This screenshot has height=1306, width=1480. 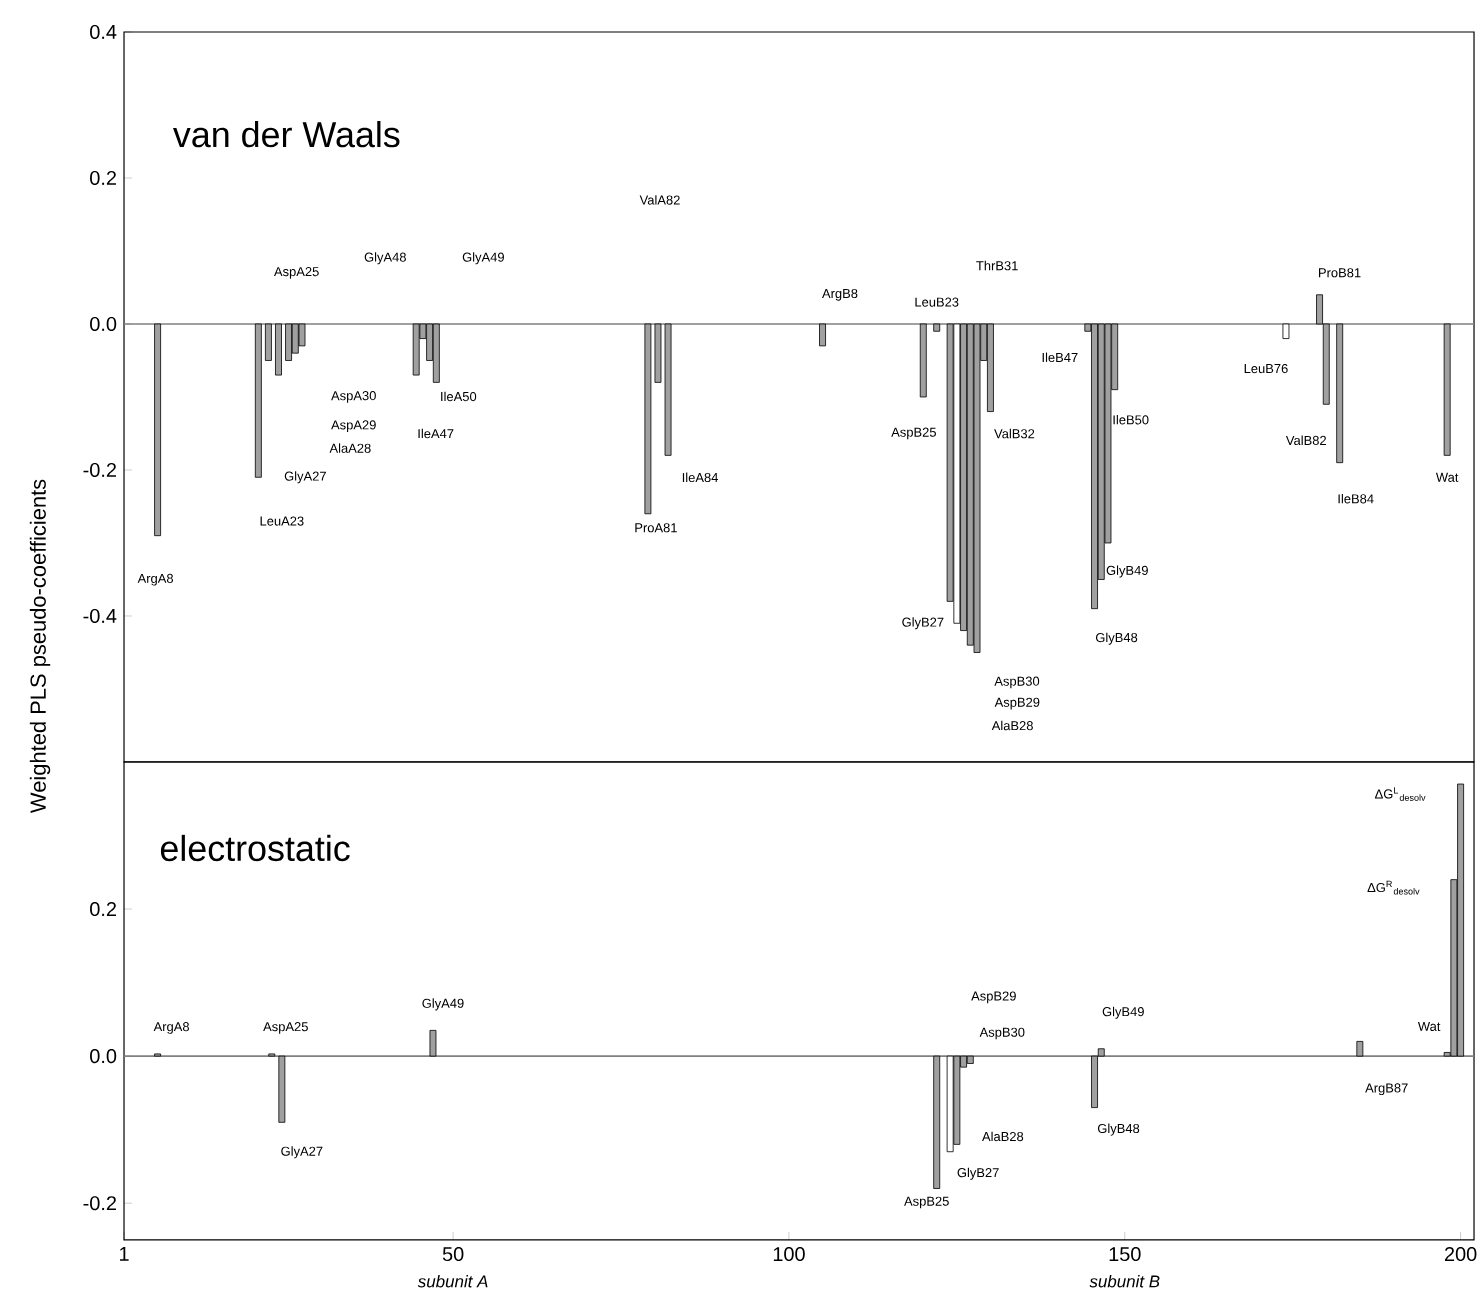 I want to click on y-tick-label: -0.4, so click(x=100, y=616).